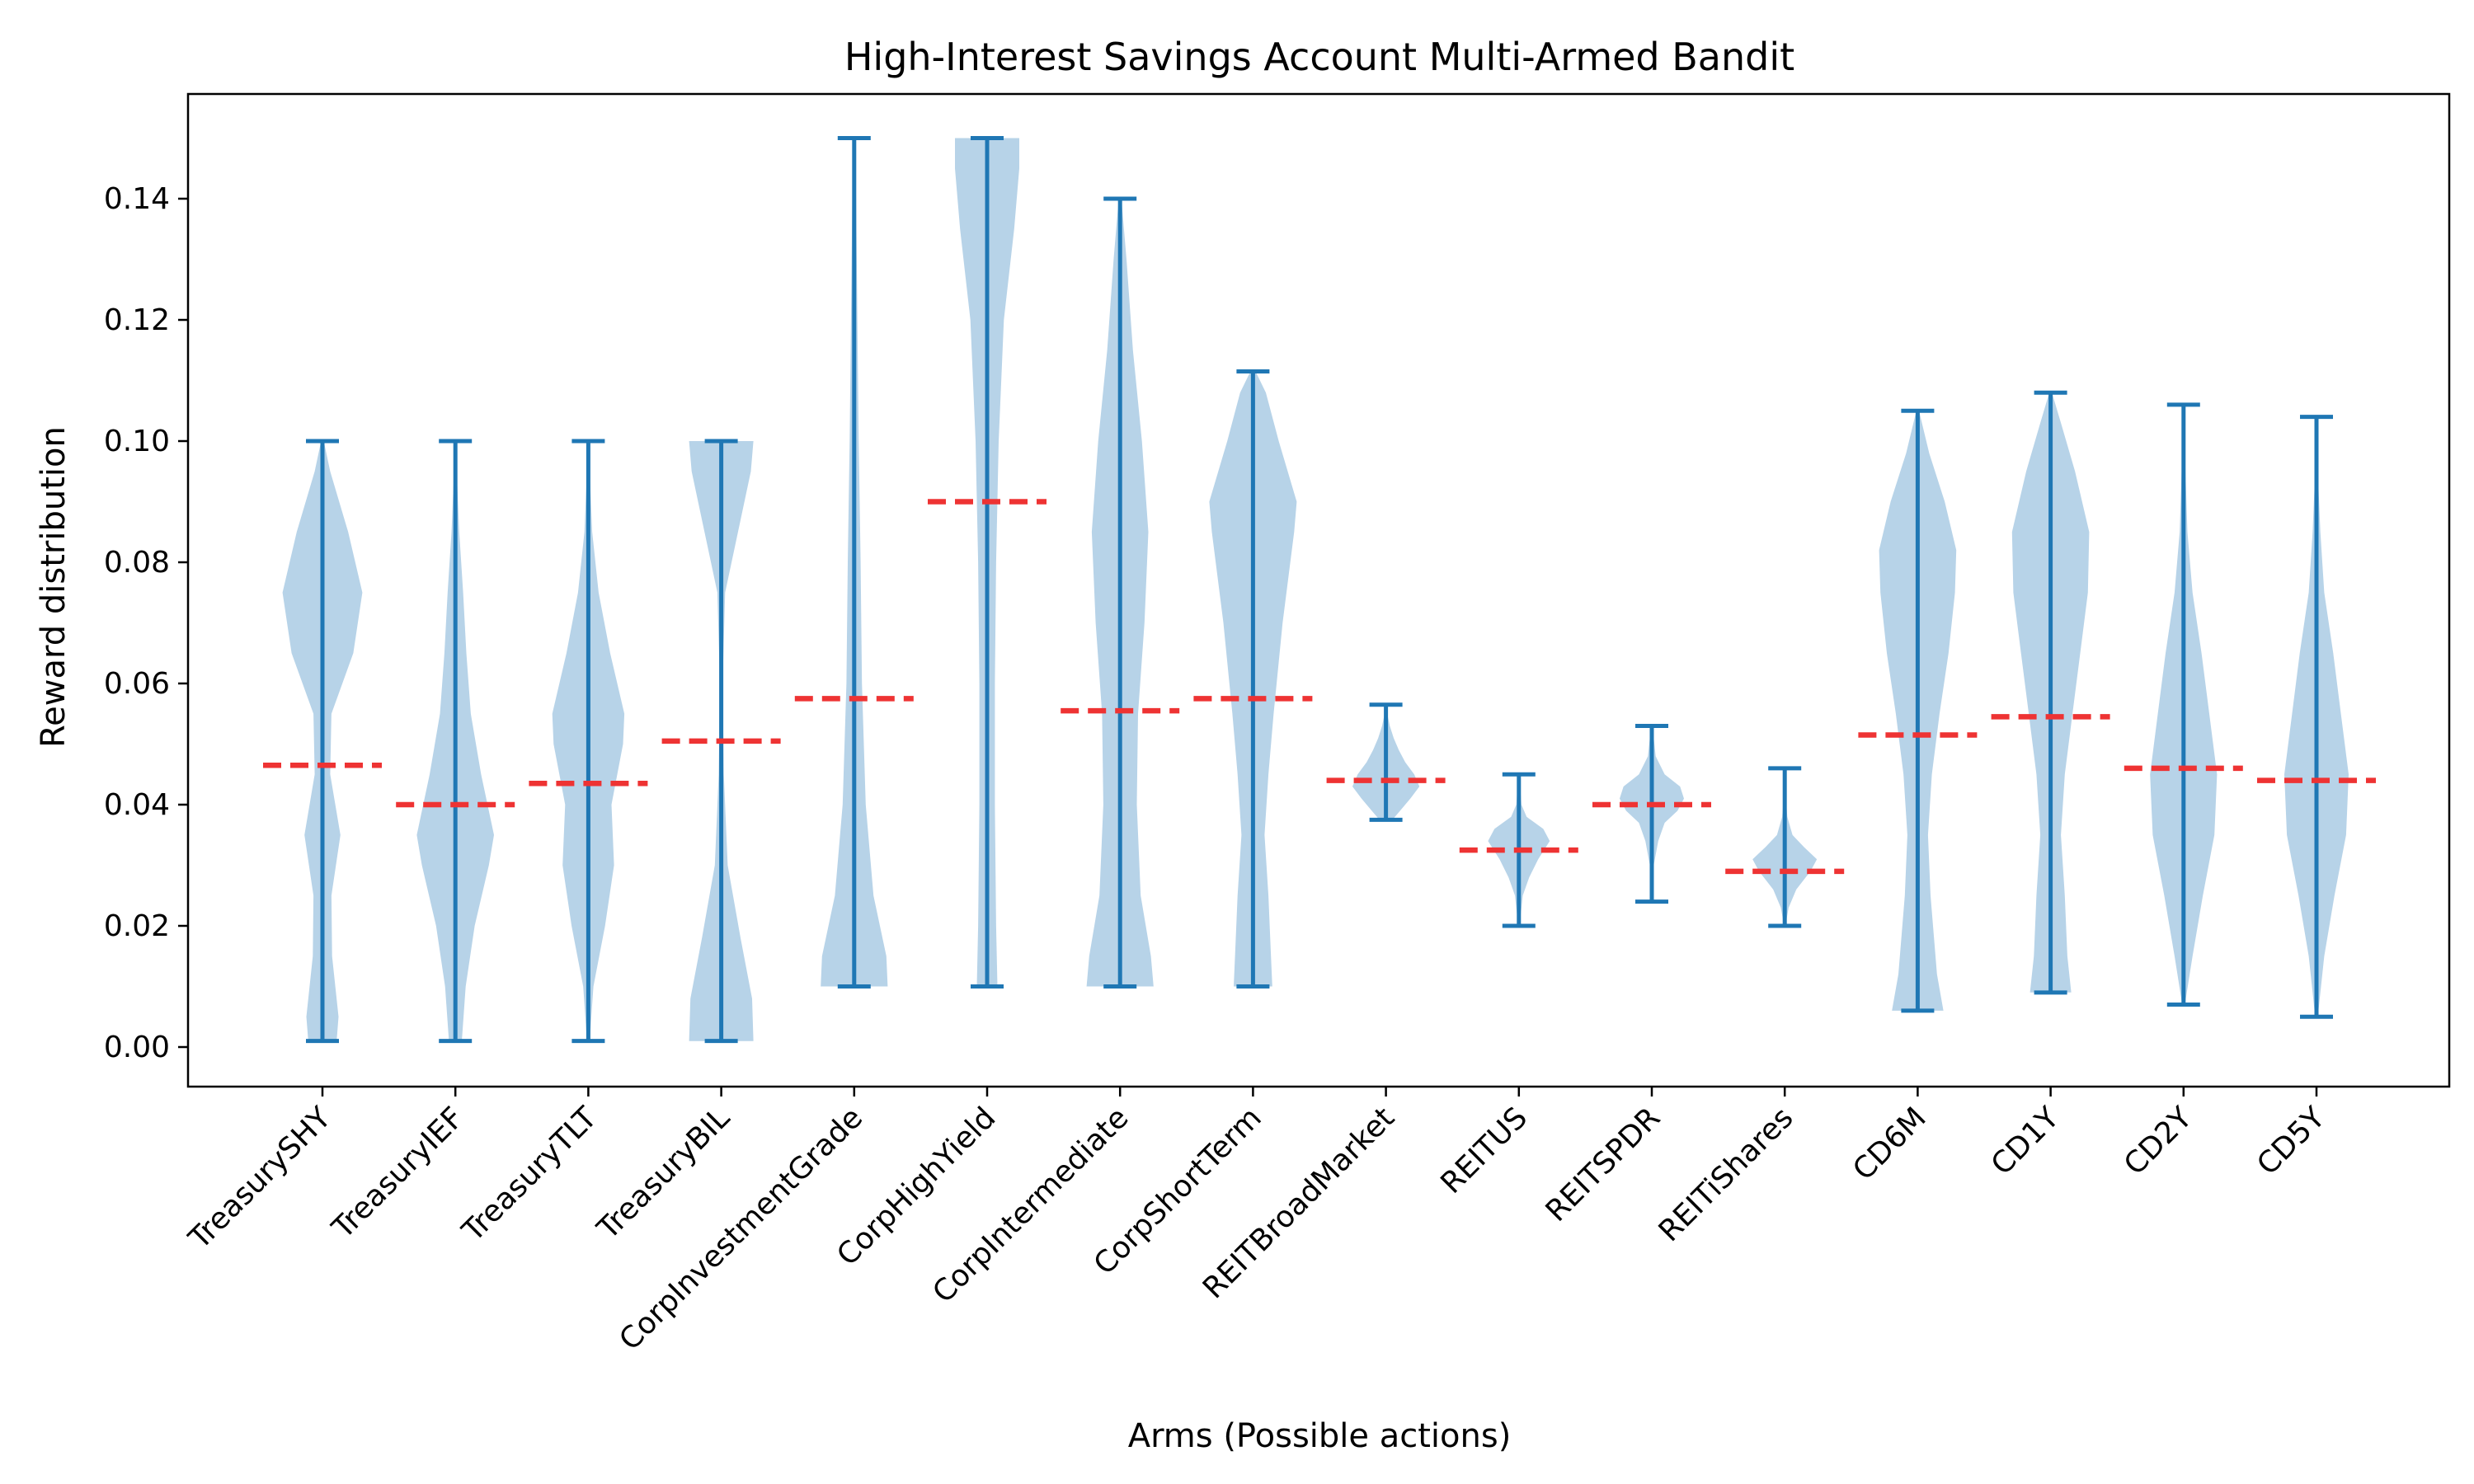 The height and width of the screenshot is (1484, 2474). Describe the element at coordinates (1386, 762) in the screenshot. I see `violin-REITBroadMarket` at that location.